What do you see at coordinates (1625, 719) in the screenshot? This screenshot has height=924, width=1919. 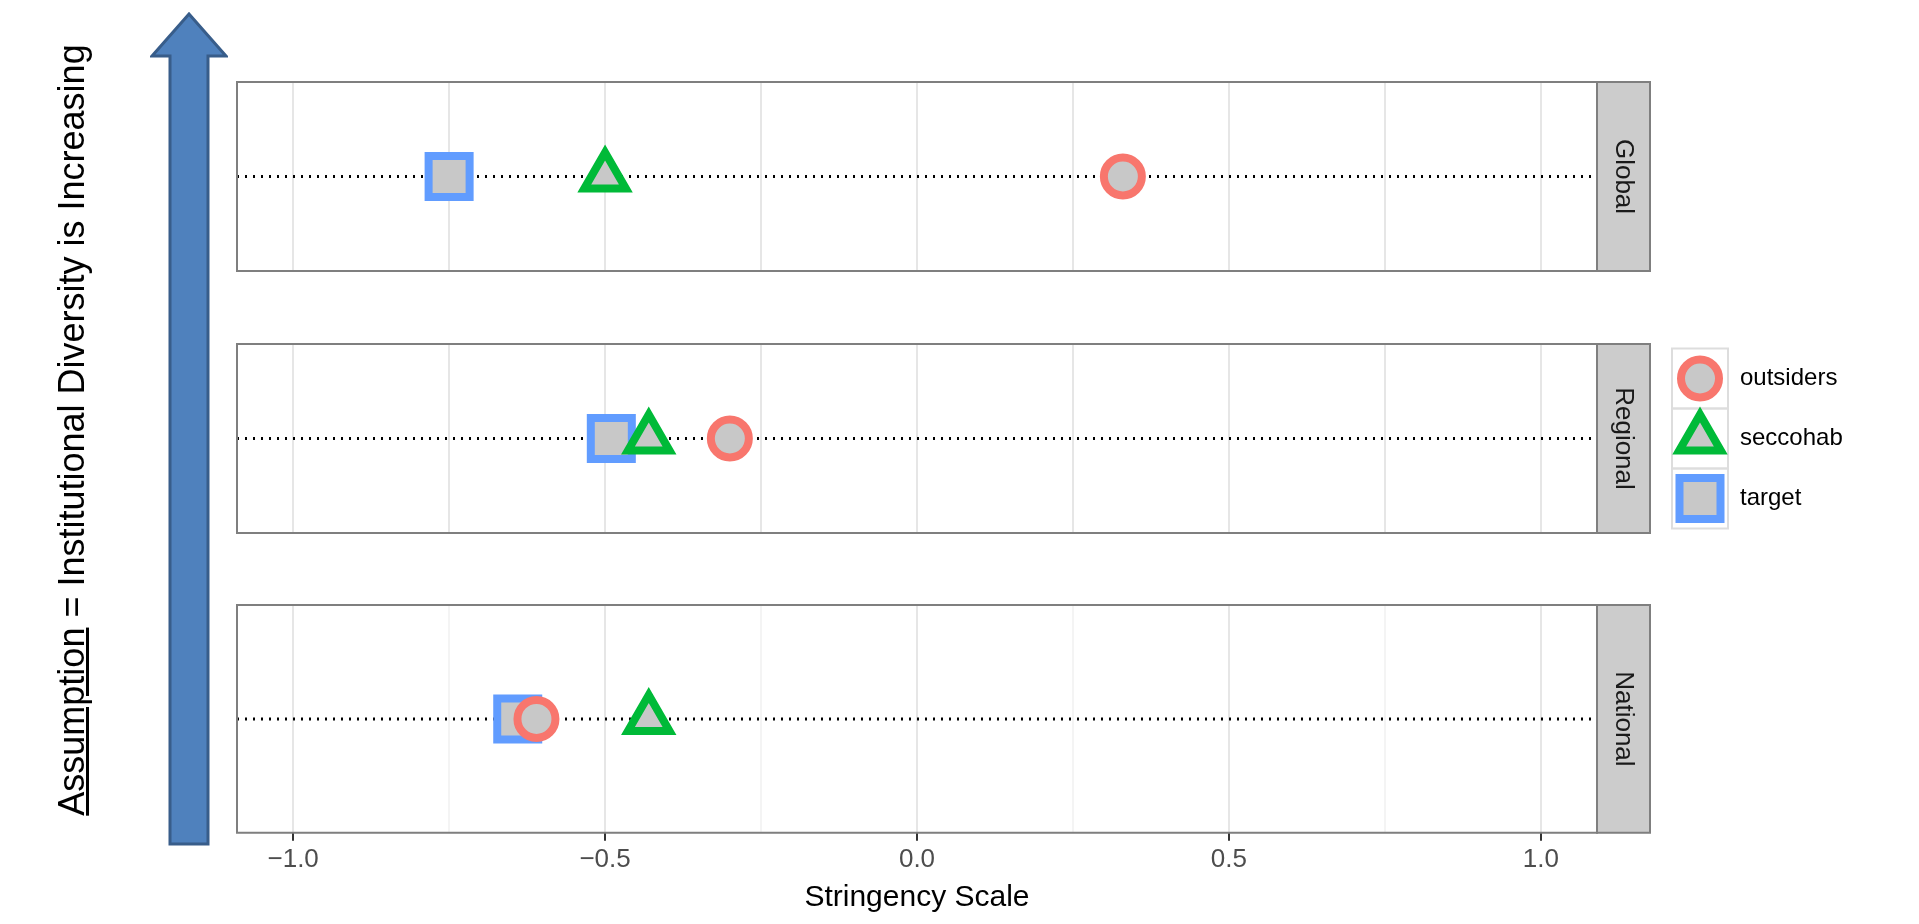 I see `y-tick-label: National` at bounding box center [1625, 719].